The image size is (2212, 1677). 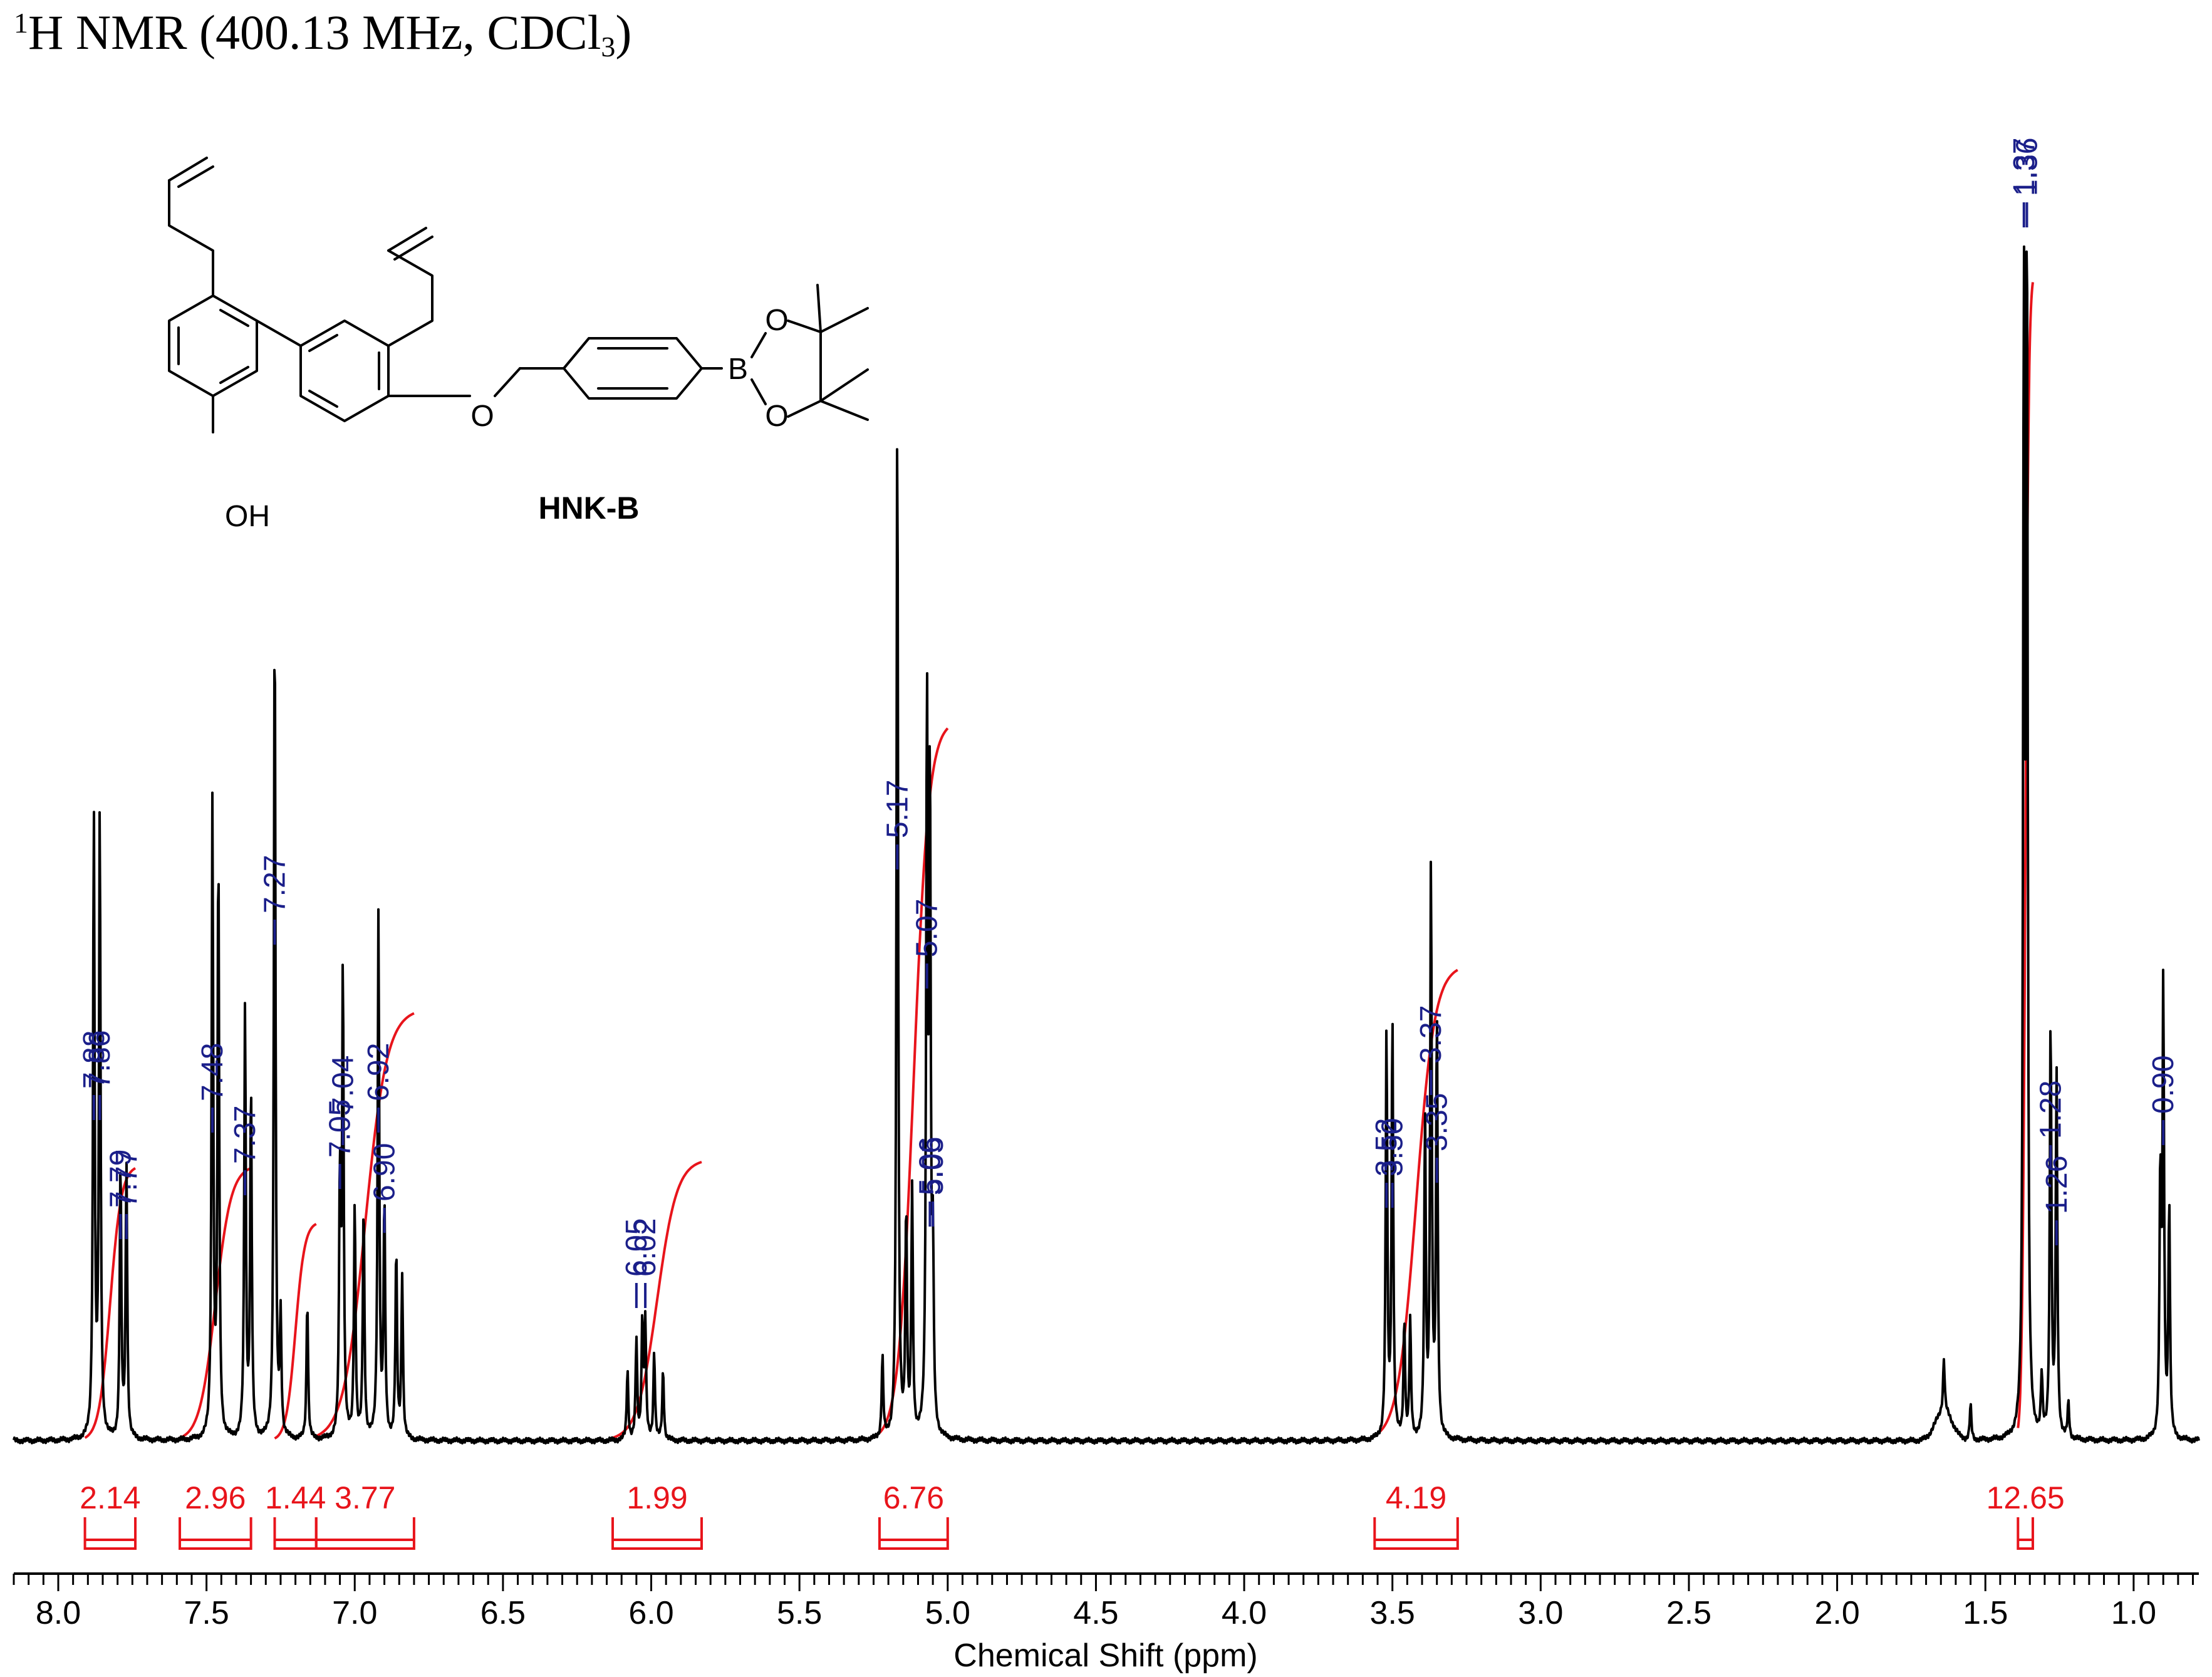 I want to click on peak-label: 7.79, so click(x=120, y=1179).